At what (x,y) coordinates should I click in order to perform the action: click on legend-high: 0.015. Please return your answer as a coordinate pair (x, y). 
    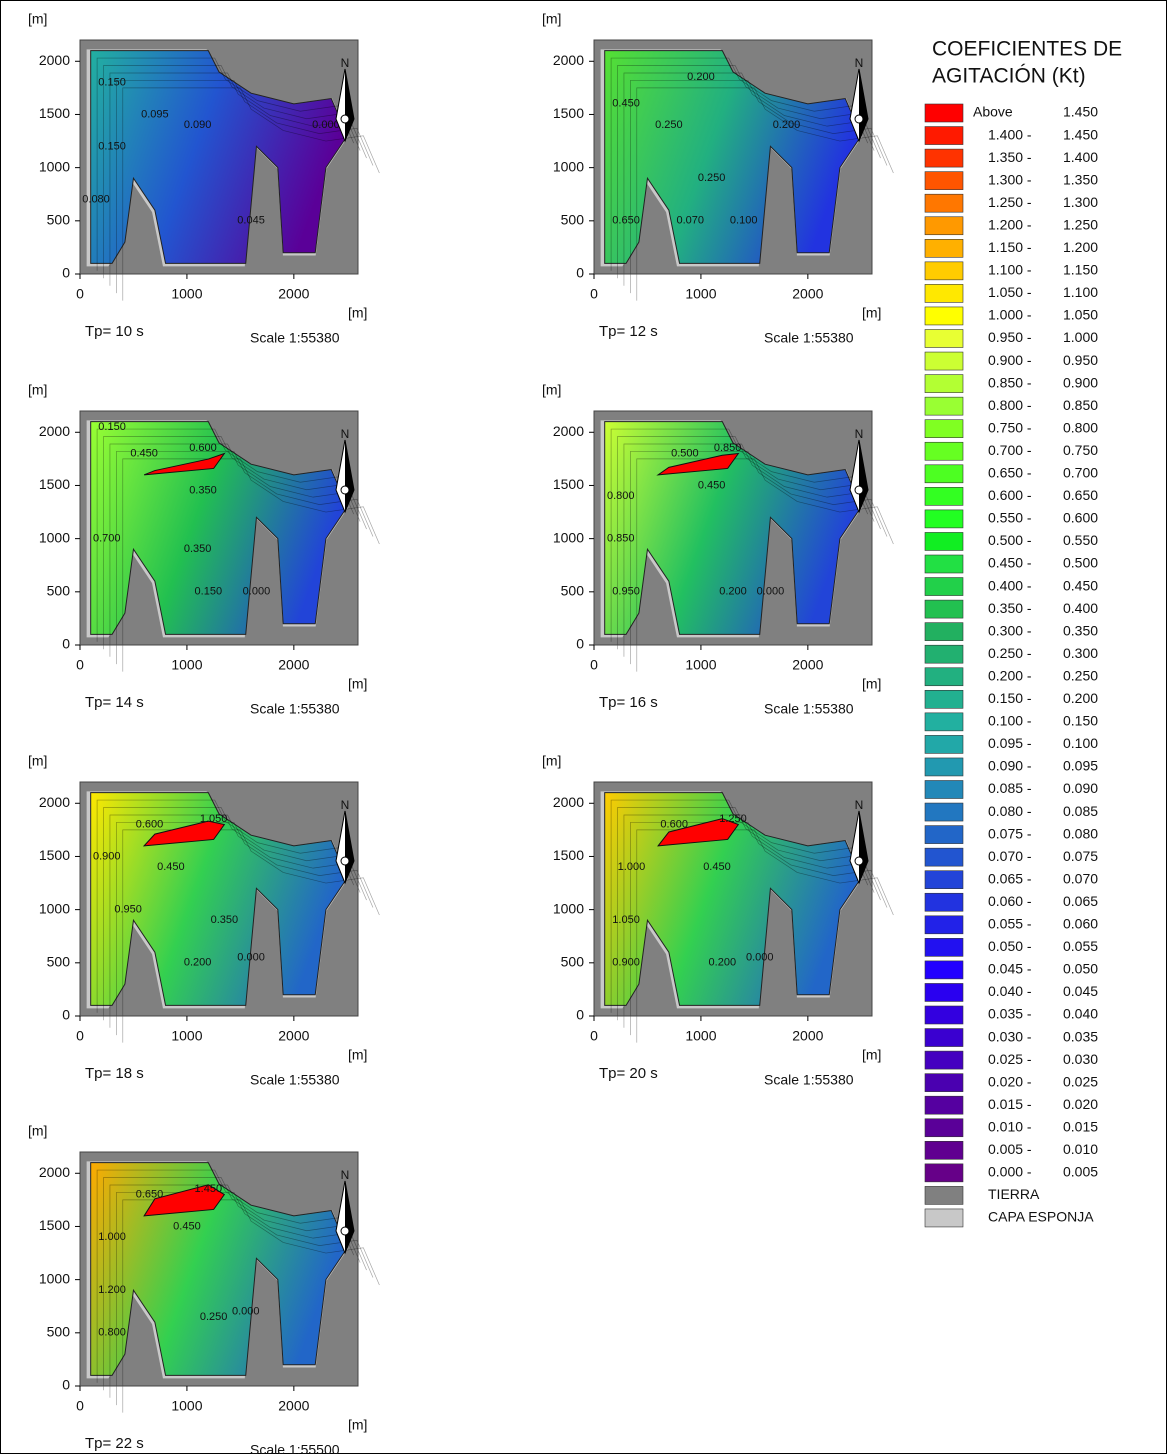
    Looking at the image, I should click on (1080, 1126).